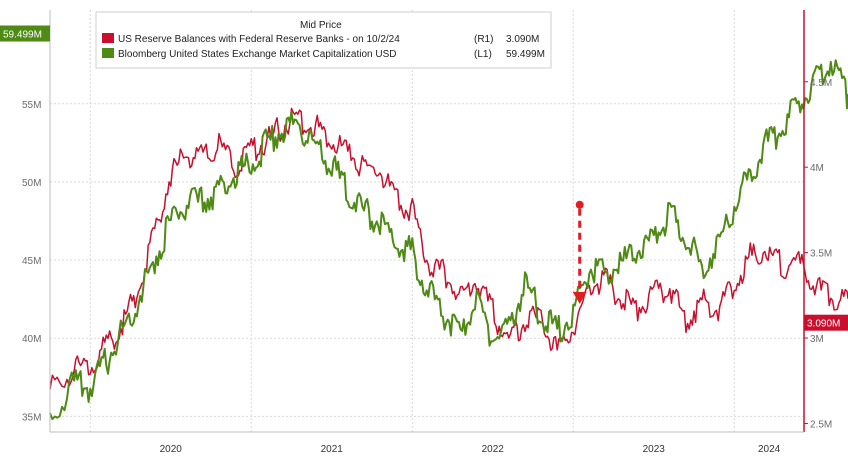 The image size is (848, 457). What do you see at coordinates (22, 35) in the screenshot?
I see `left-value-tag-text: 59.499M` at bounding box center [22, 35].